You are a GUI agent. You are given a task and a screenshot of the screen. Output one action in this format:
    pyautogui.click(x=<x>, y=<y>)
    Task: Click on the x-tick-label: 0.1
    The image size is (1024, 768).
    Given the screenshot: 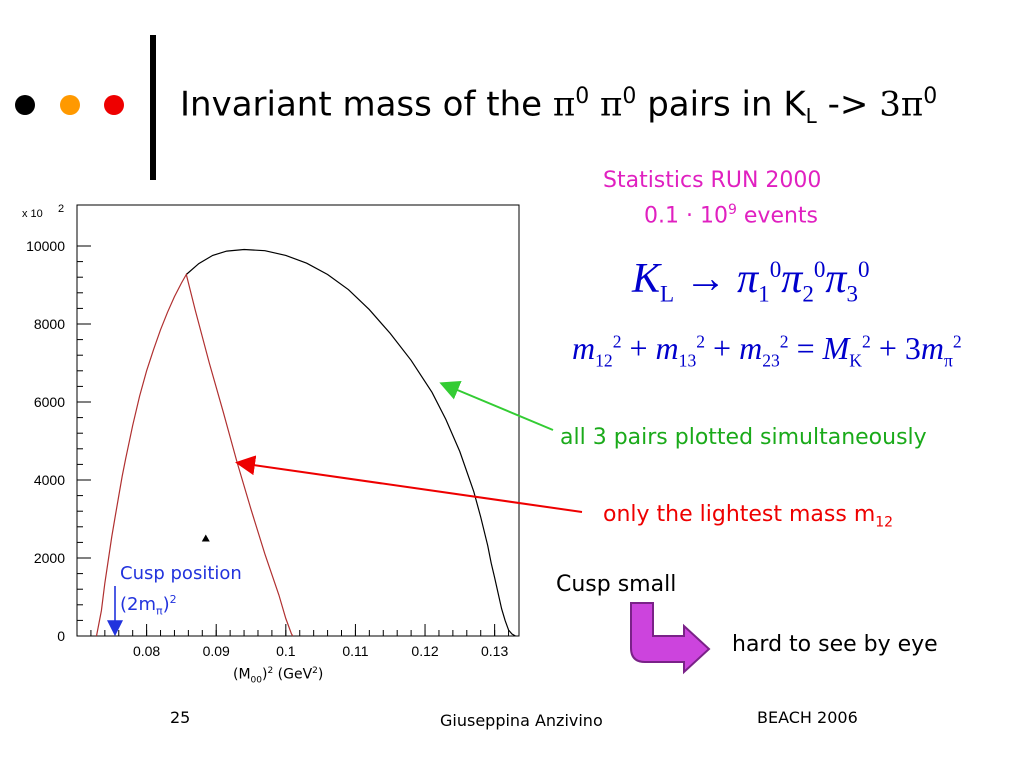 What is the action you would take?
    pyautogui.click(x=286, y=651)
    